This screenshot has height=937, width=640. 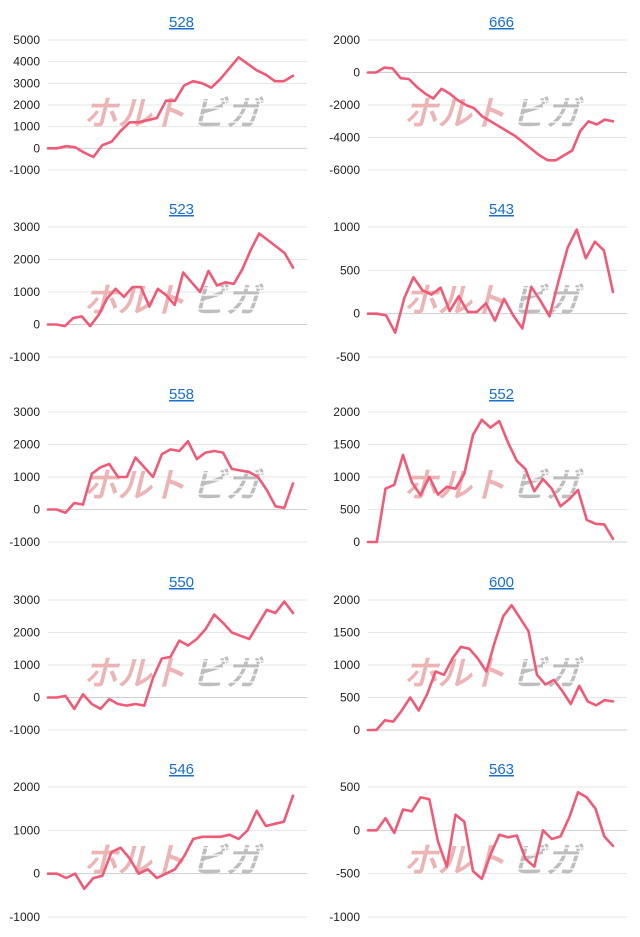 I want to click on chart-title-link: 552, so click(x=501, y=394).